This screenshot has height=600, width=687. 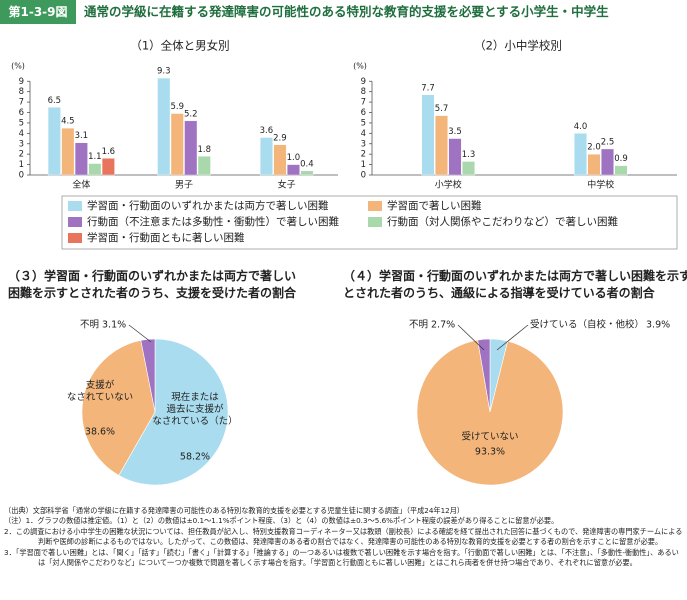 I want to click on data-label: 1.3, so click(x=469, y=155).